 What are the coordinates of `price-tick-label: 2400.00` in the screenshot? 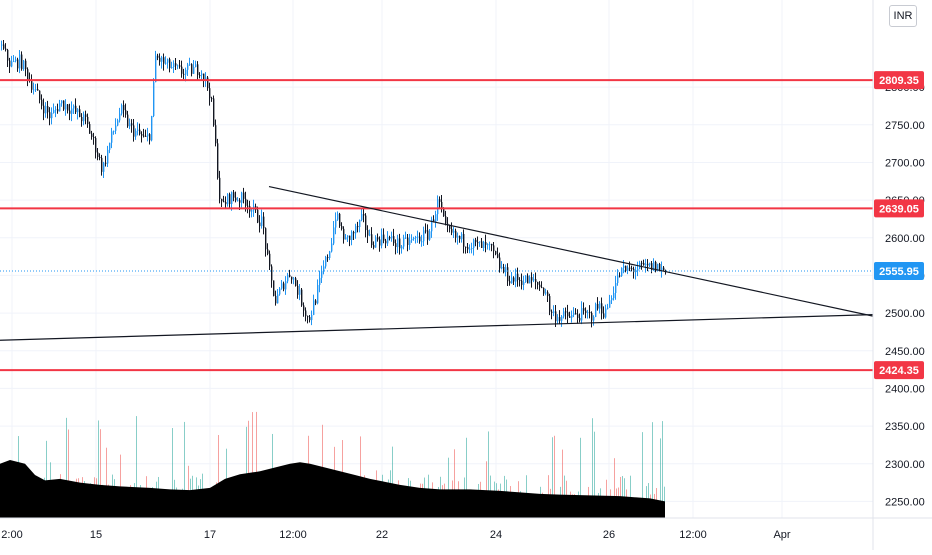 It's located at (905, 389).